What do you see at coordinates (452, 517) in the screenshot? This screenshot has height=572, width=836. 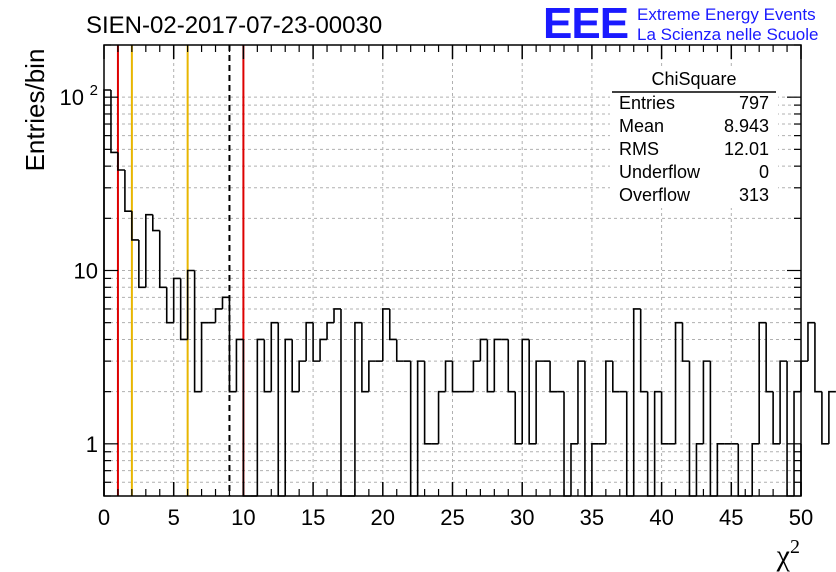 I see `x-tick-label: 25` at bounding box center [452, 517].